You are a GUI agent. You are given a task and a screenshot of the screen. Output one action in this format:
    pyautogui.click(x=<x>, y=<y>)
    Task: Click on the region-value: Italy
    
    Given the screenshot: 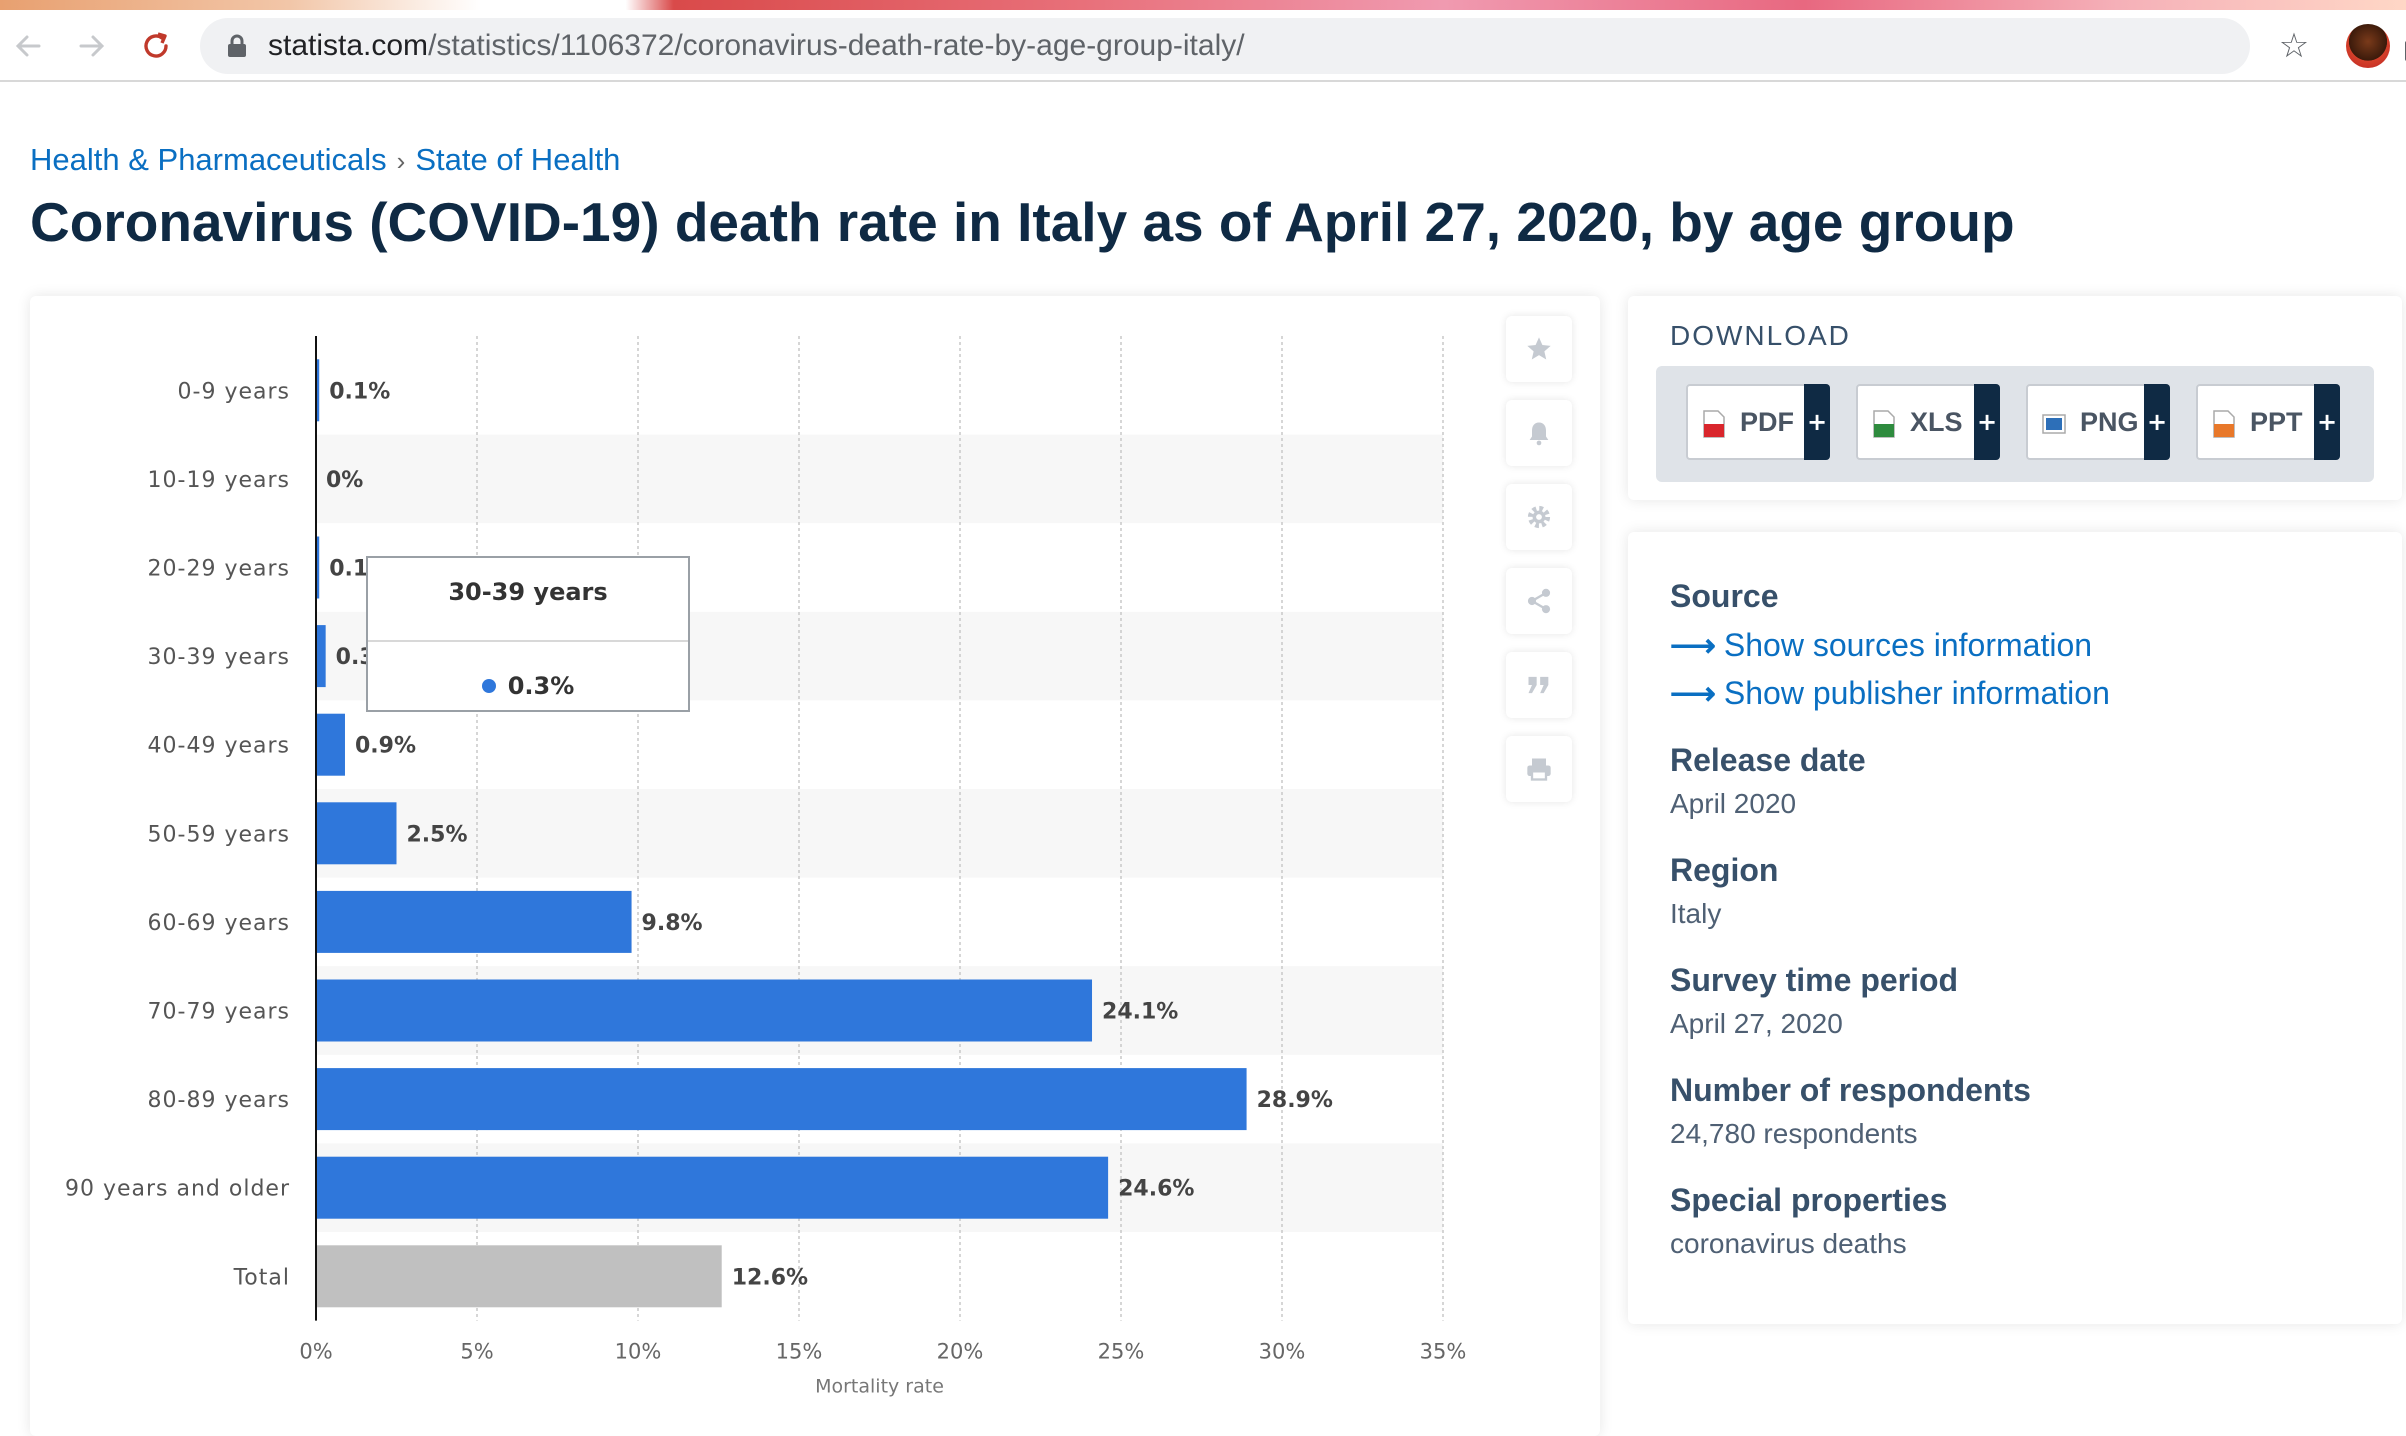 What is the action you would take?
    pyautogui.click(x=1696, y=913)
    